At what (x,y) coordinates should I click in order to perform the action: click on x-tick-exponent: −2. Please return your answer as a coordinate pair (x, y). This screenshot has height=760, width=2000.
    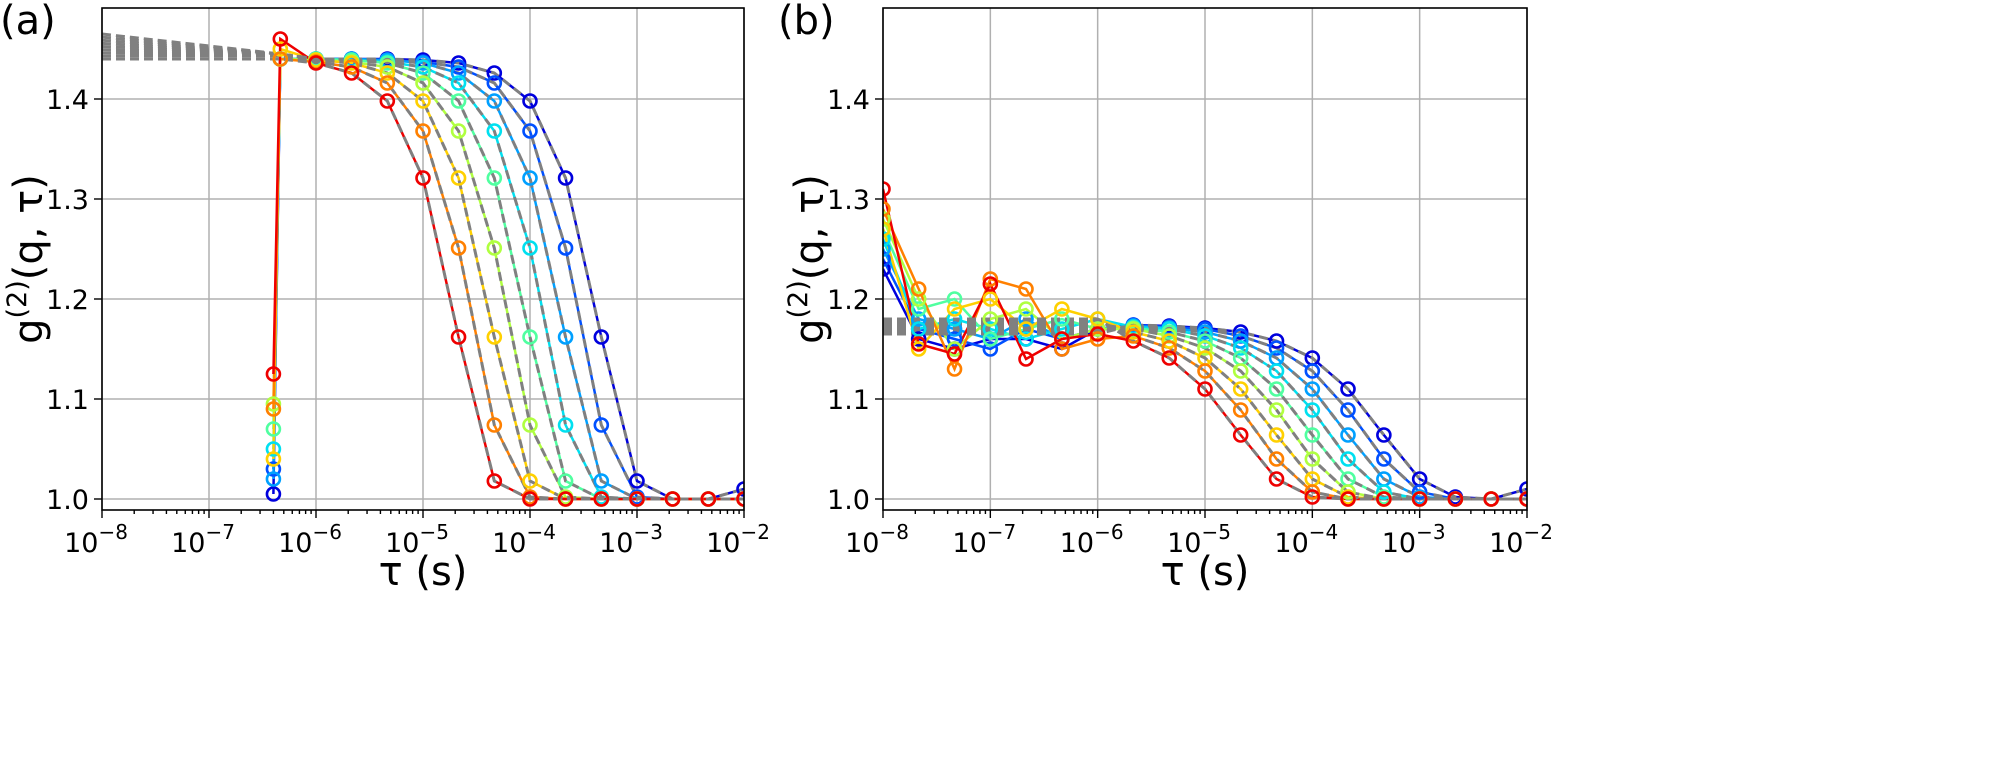
    Looking at the image, I should click on (1537, 532).